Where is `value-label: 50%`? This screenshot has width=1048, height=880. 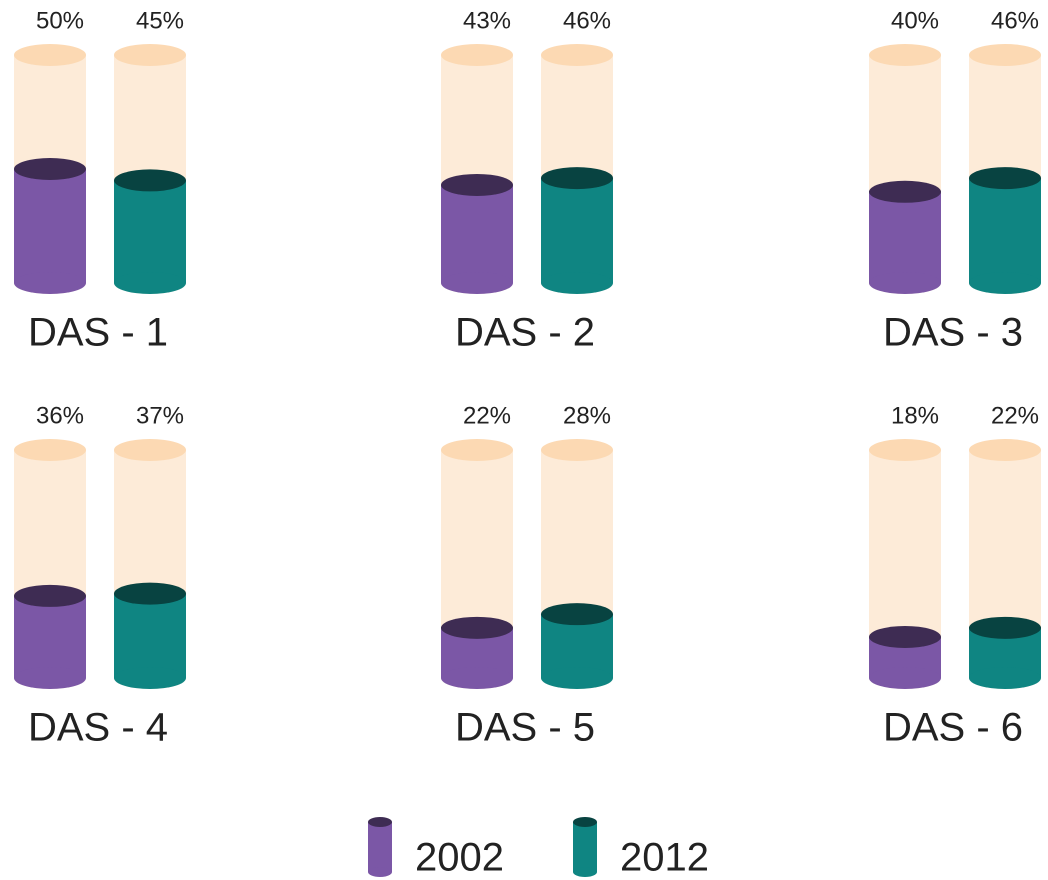 value-label: 50% is located at coordinates (60, 20).